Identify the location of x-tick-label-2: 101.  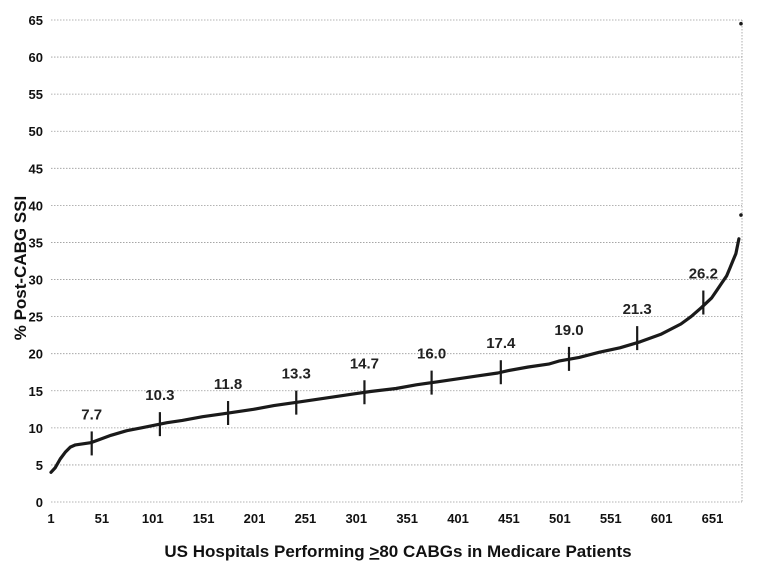
(153, 518).